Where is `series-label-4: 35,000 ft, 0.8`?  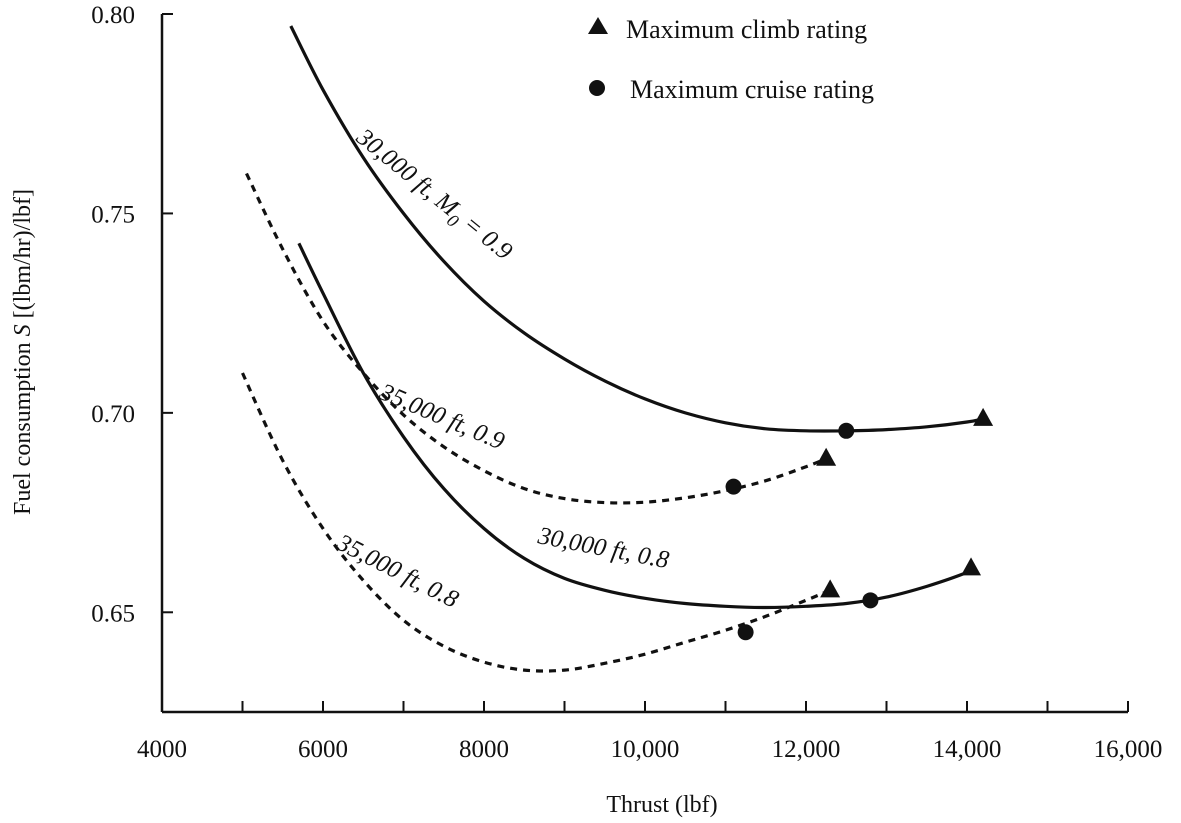 series-label-4: 35,000 ft, 0.8 is located at coordinates (397, 571).